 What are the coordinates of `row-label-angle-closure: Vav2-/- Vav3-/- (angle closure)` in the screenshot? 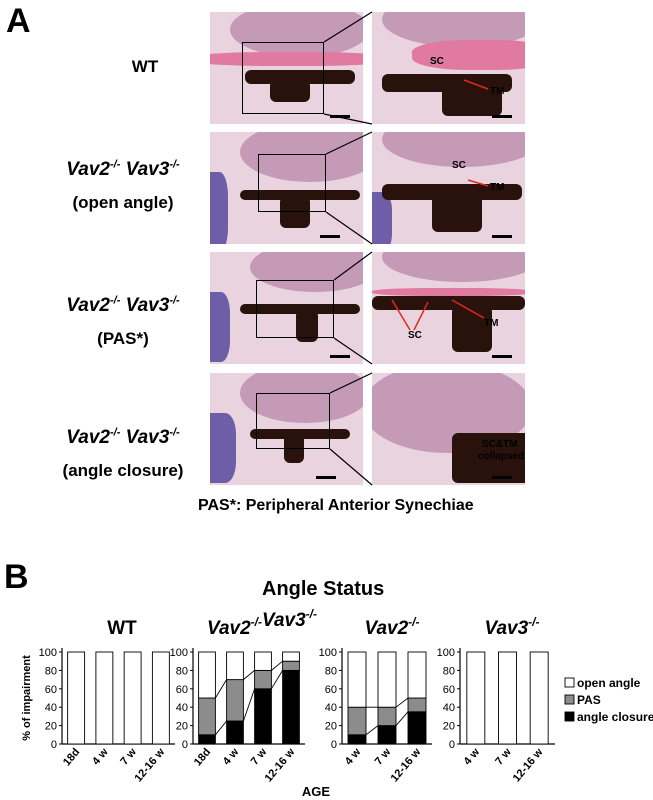 It's located at (123, 455).